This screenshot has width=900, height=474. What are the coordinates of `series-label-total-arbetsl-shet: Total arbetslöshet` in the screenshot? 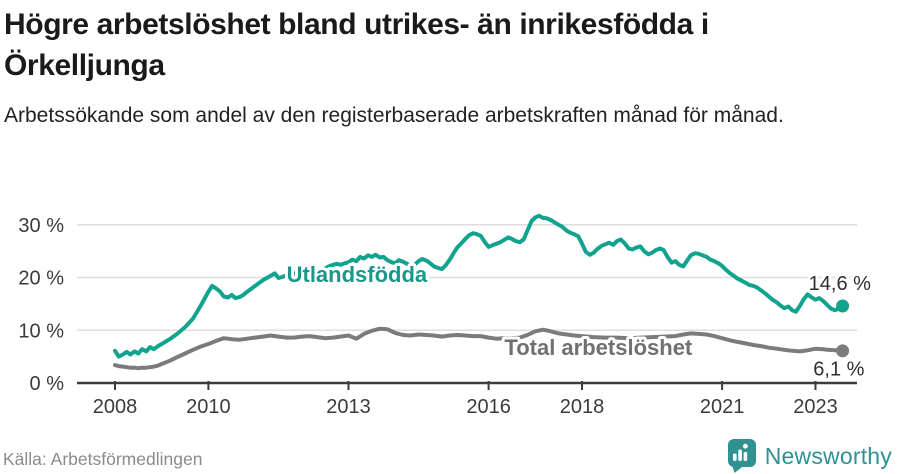 It's located at (598, 347).